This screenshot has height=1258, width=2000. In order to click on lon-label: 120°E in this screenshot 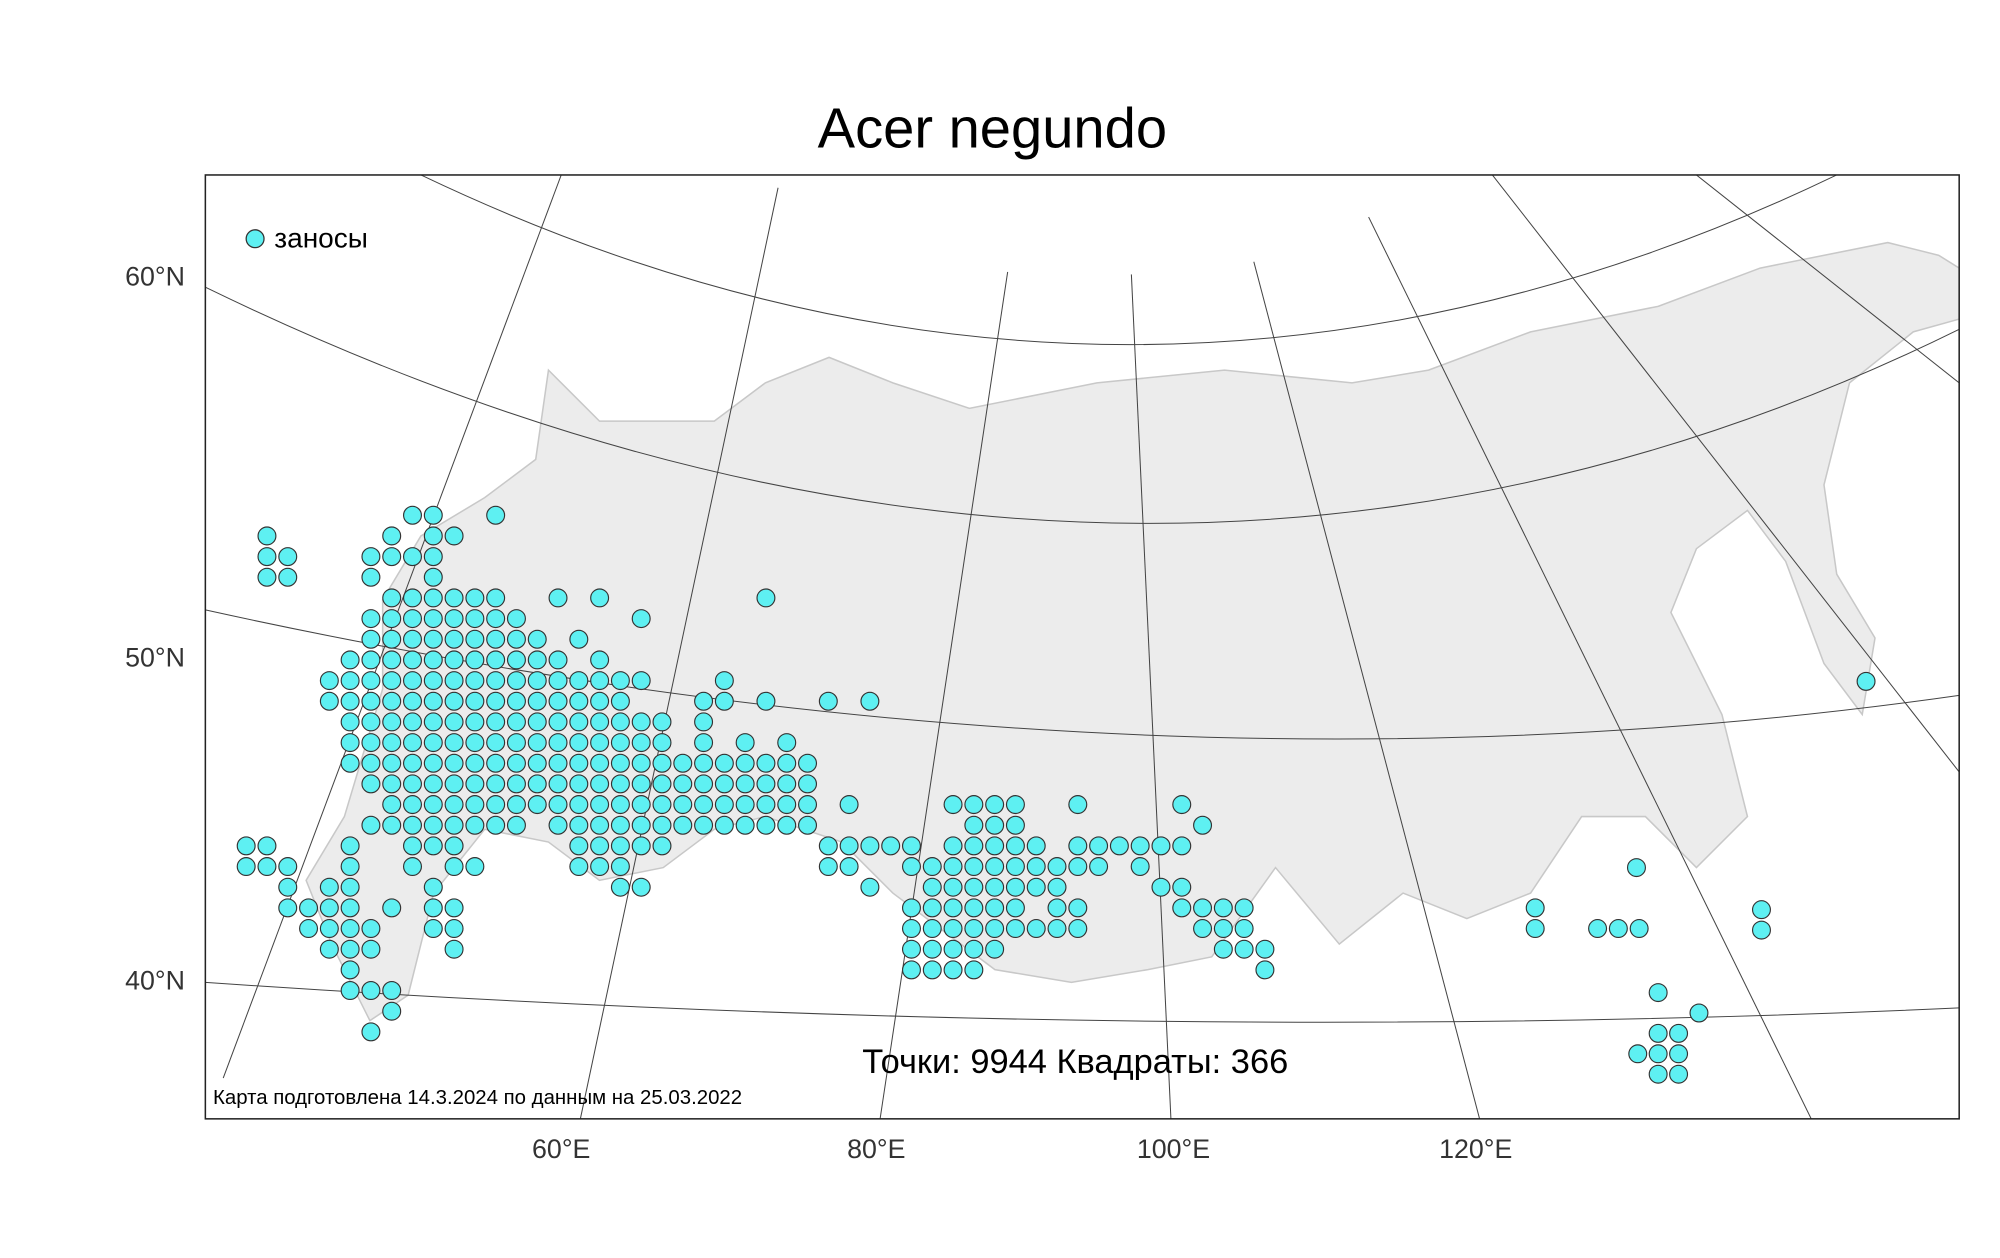, I will do `click(1475, 1149)`.